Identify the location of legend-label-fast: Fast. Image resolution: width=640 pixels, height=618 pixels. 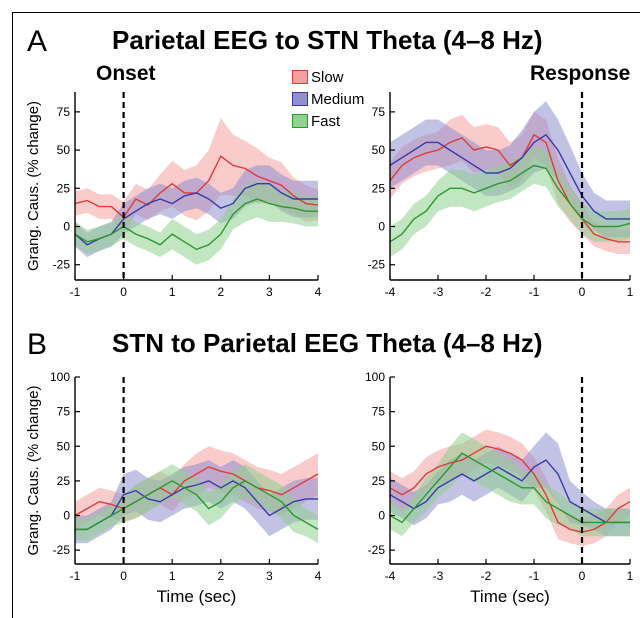
(326, 121).